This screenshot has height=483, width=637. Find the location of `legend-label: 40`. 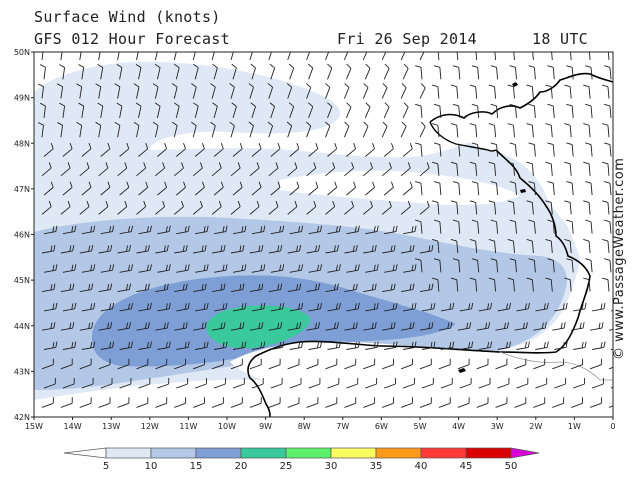

legend-label: 40 is located at coordinates (421, 466).